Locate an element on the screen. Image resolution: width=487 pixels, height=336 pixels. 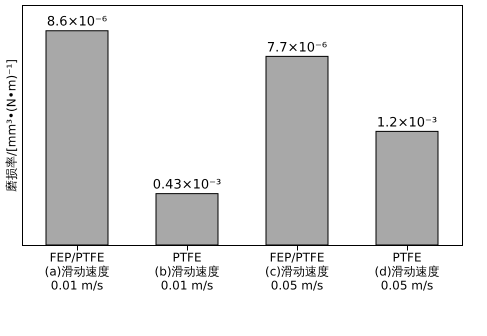
x-tick-label: PTFE (b)滑动速度 0.01 m/s is located at coordinates (187, 271).